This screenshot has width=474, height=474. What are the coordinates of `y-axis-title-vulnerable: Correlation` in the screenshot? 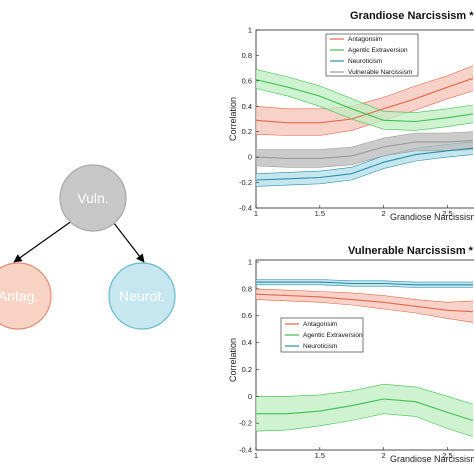 It's located at (233, 360).